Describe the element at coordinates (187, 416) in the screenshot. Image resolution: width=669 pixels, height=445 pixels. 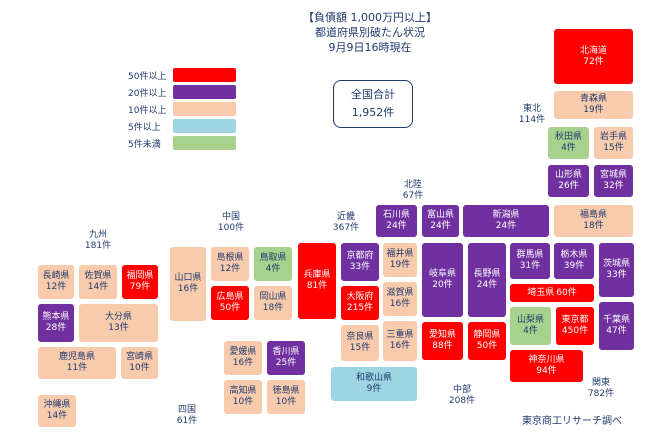
I see `region-shikoku: 四国 61件` at that location.